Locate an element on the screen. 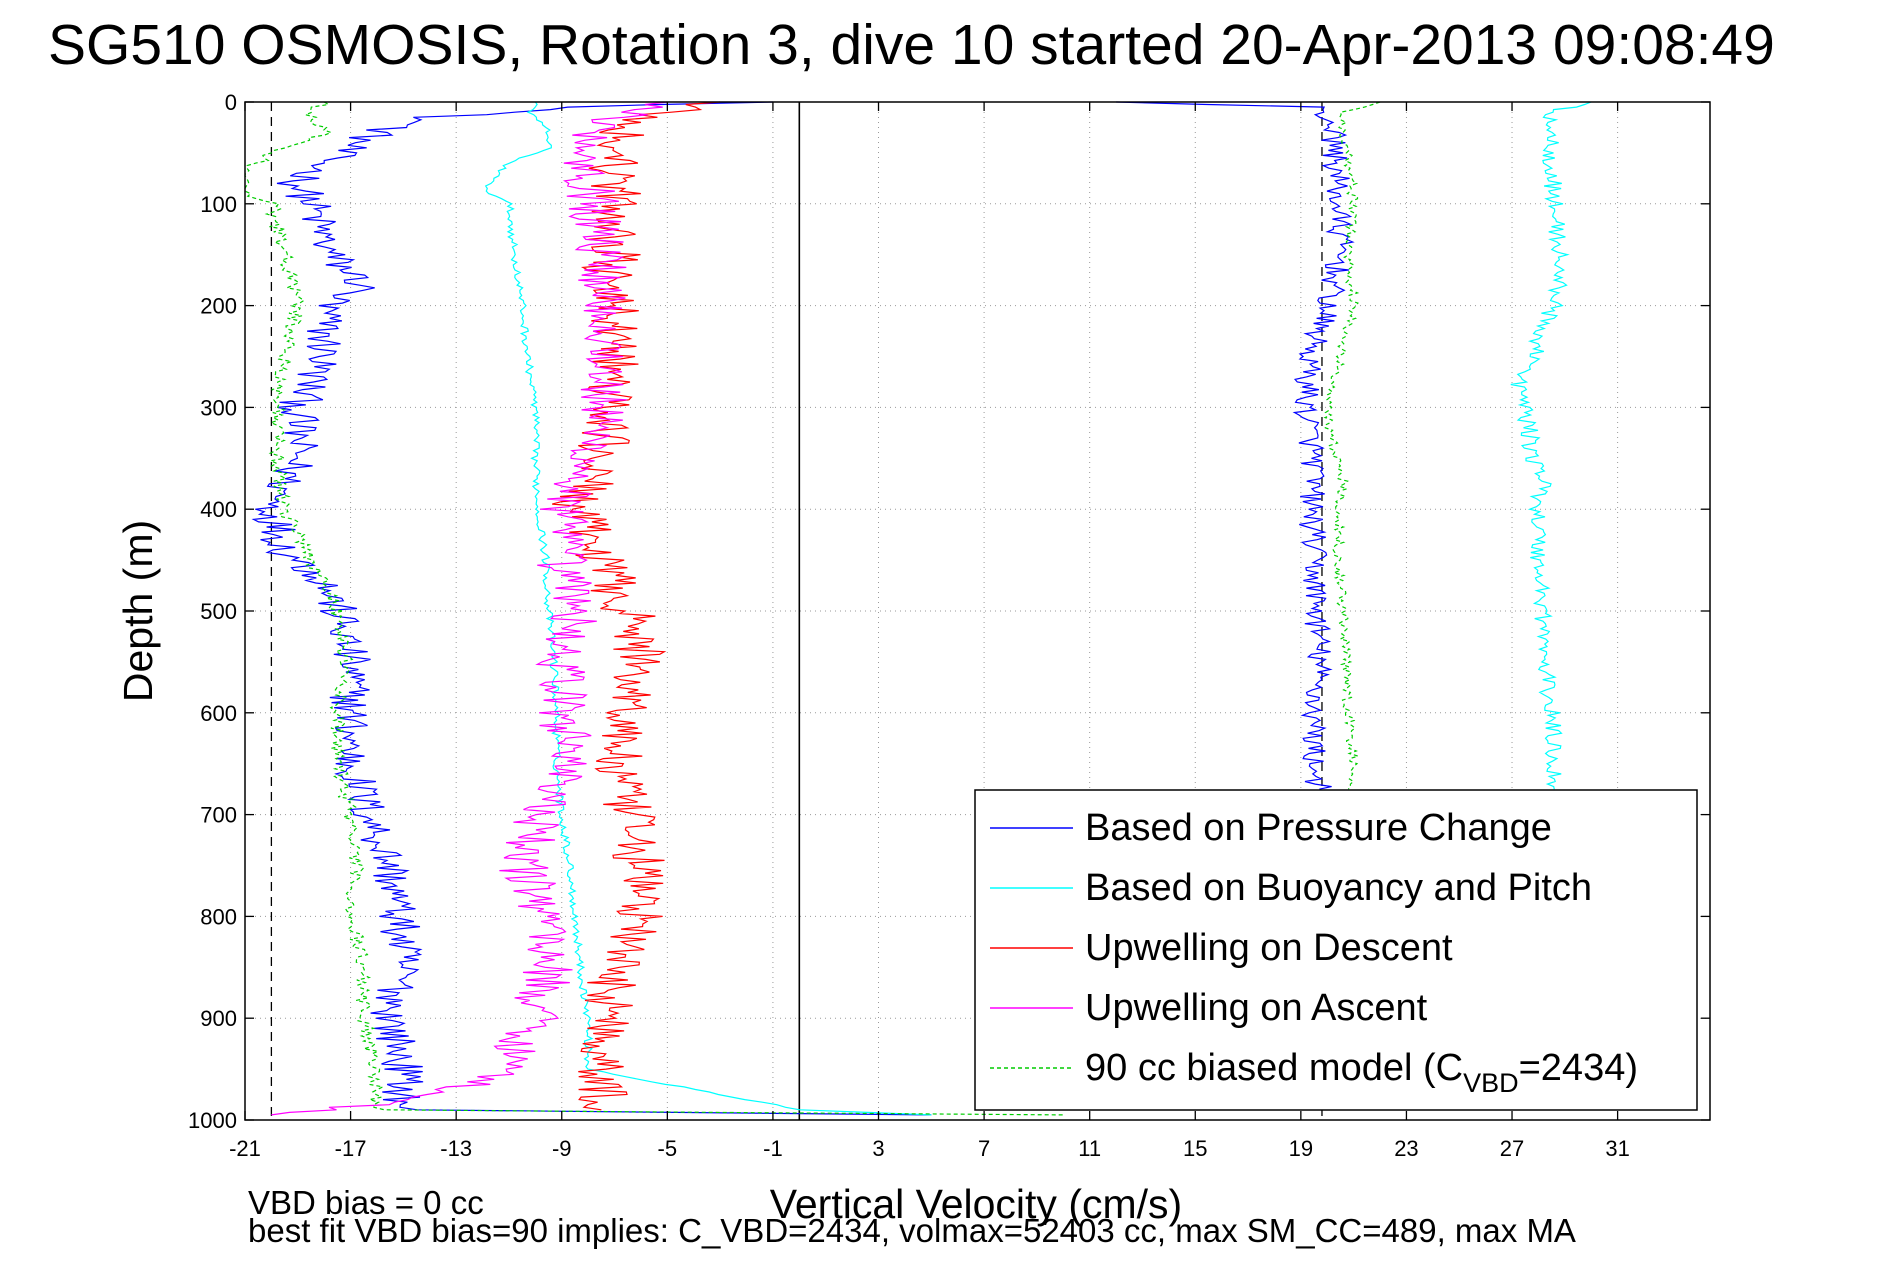 The image size is (1891, 1262). y-tick-label: 200 is located at coordinates (218, 306).